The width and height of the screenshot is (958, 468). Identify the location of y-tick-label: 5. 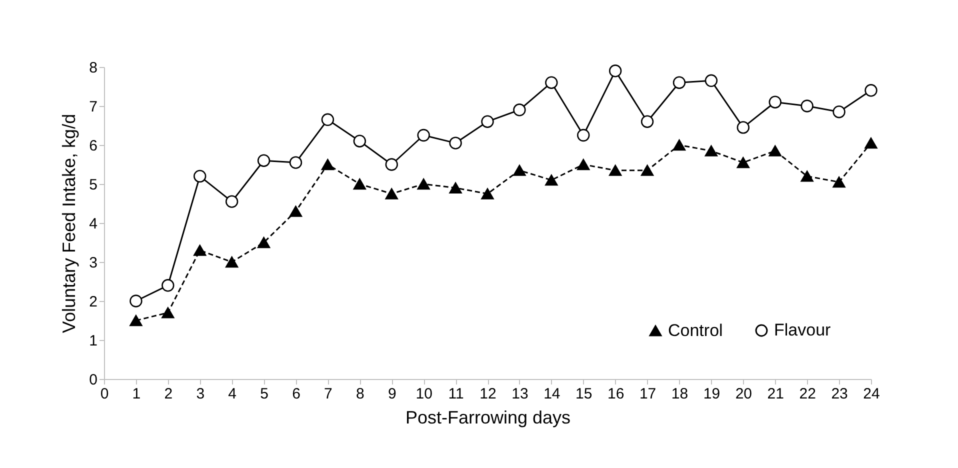
(93, 185).